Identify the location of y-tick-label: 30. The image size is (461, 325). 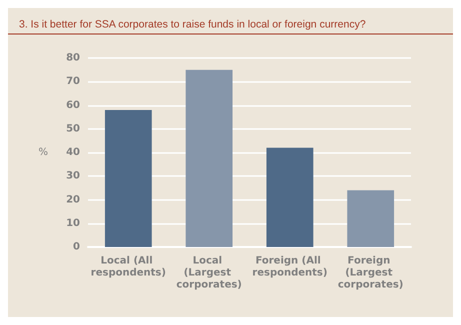
(73, 176).